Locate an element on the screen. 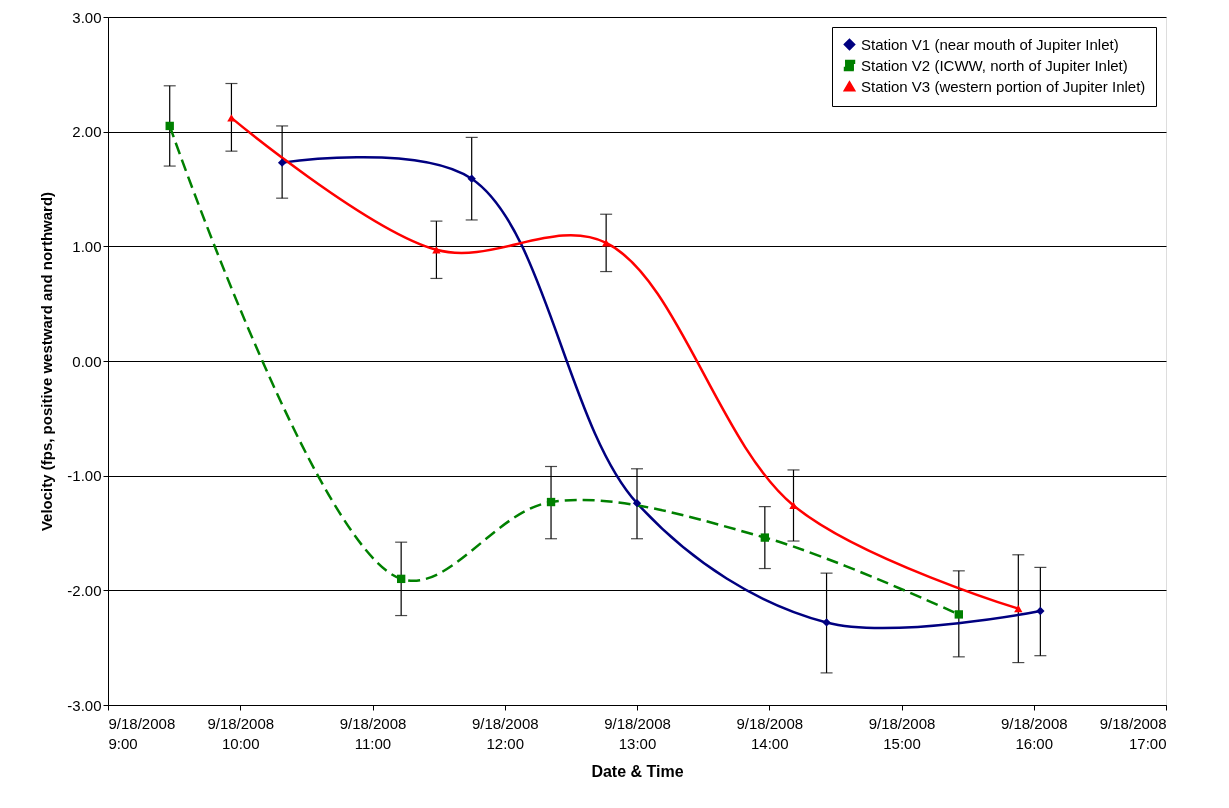 Image resolution: width=1229 pixels, height=808 pixels. y-tick-label: 2.00 is located at coordinates (87, 132).